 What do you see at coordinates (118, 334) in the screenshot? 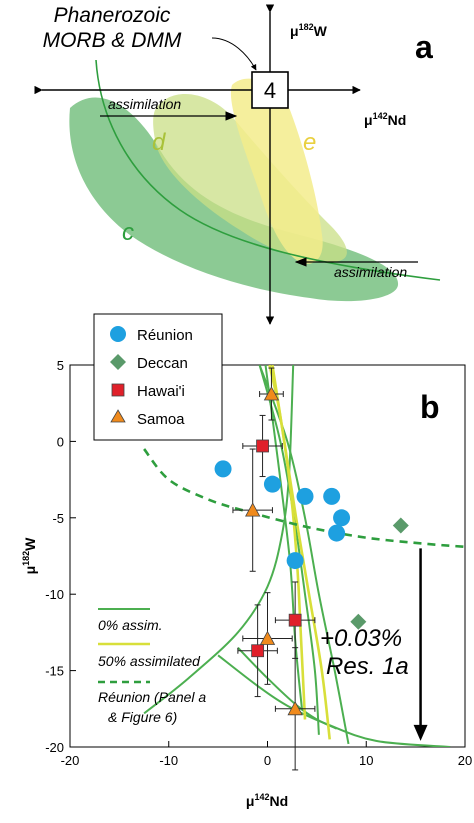
I see `legend-reunion-marker` at bounding box center [118, 334].